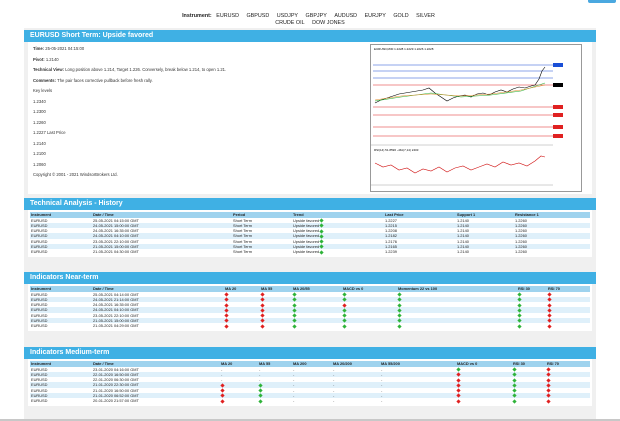  I want to click on instrument-link-gbpusd: GBPUSD, so click(258, 16).